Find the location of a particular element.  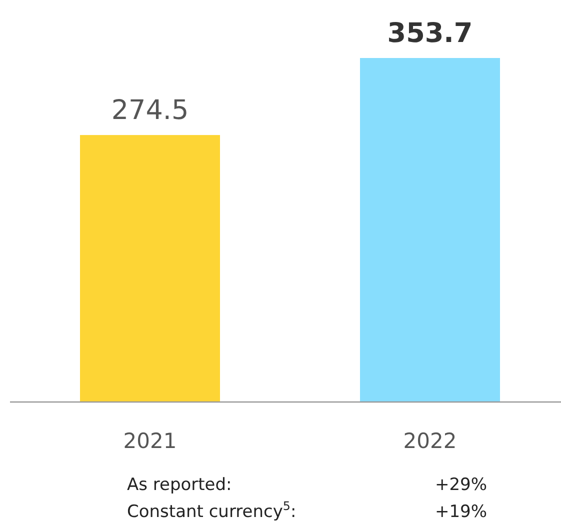

data-label: 274.5 is located at coordinates (150, 110).